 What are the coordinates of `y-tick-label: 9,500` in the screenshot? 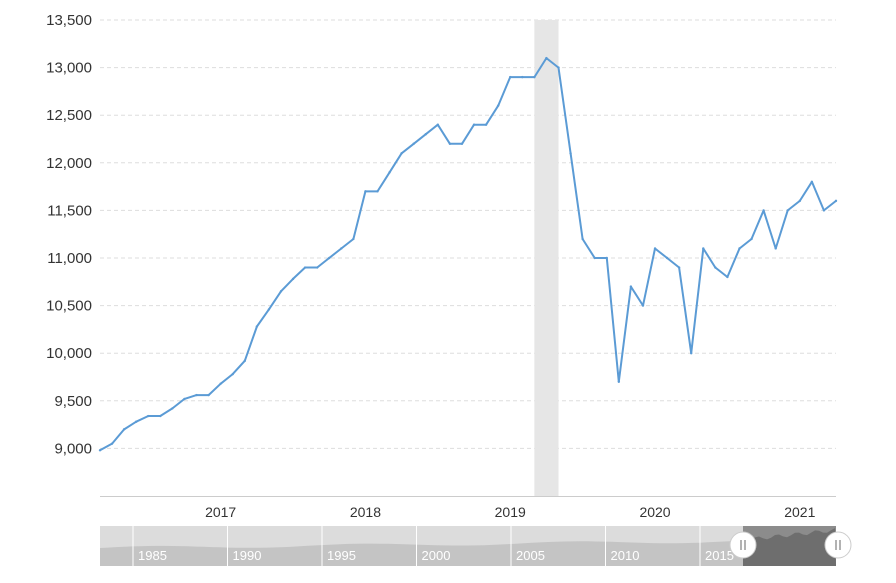 It's located at (73, 401).